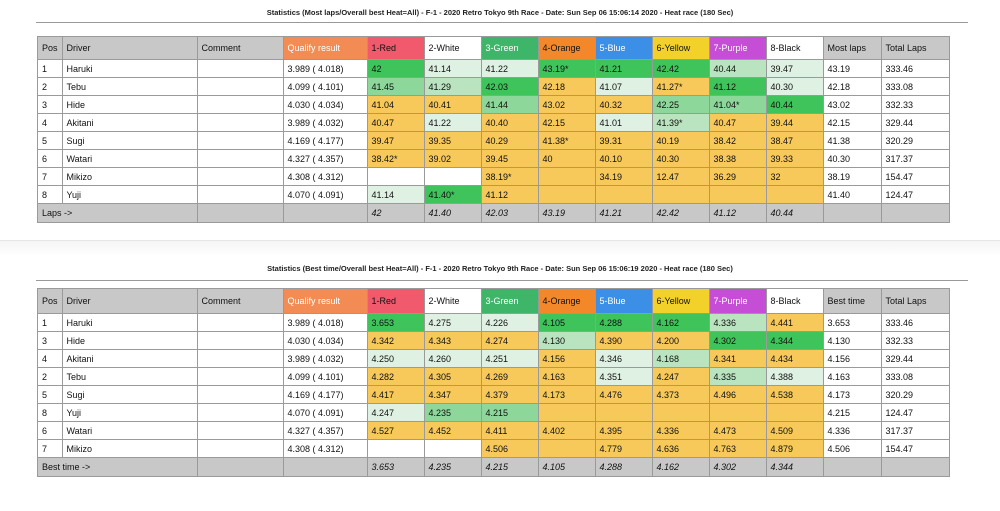  I want to click on pos-cell: 7, so click(50, 176).